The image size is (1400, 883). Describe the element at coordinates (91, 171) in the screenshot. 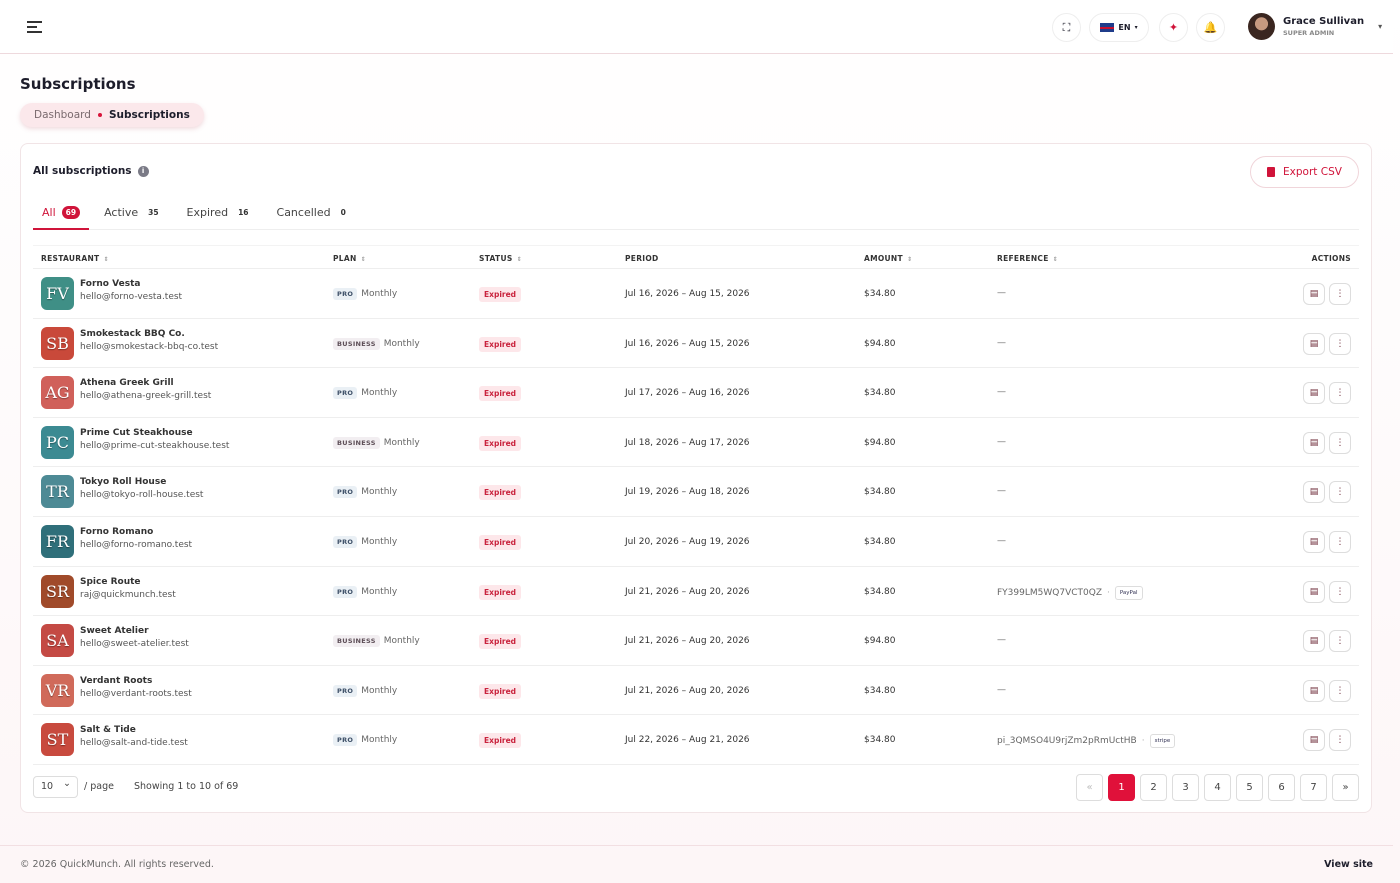

I see `card-title: All subscriptions i` at that location.